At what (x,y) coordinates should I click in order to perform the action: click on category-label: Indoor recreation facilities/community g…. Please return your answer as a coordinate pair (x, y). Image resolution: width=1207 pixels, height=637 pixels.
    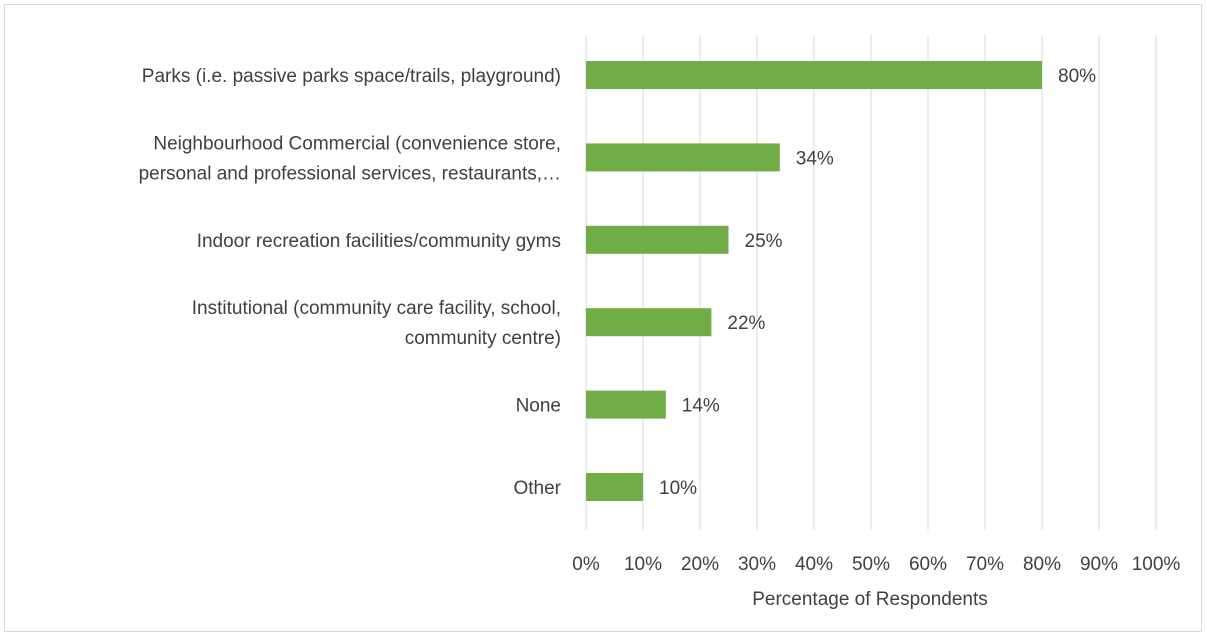
    Looking at the image, I should click on (379, 241).